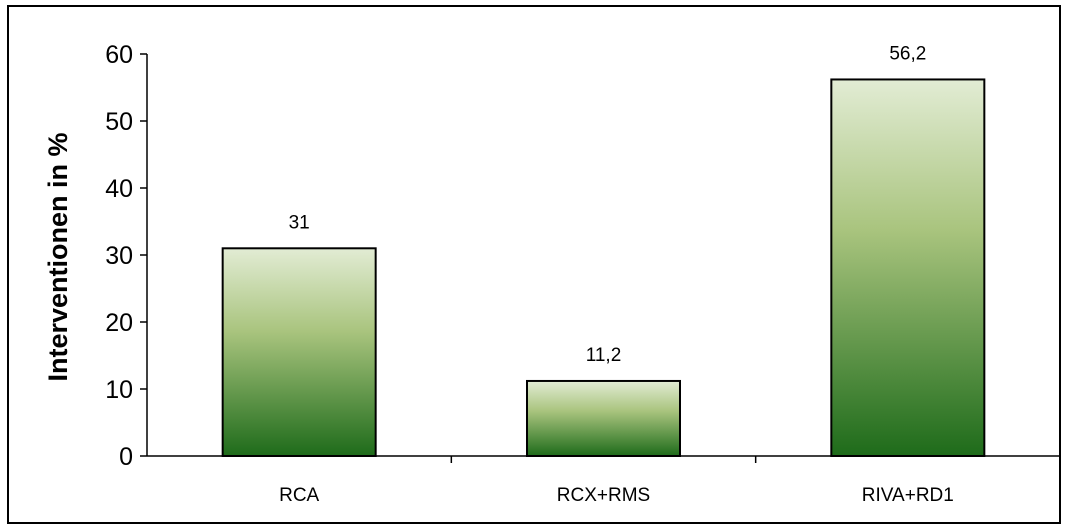 The image size is (1070, 531). I want to click on x-axis-labels: RCA RCX+RMS RIVA+RD1, so click(616, 495).